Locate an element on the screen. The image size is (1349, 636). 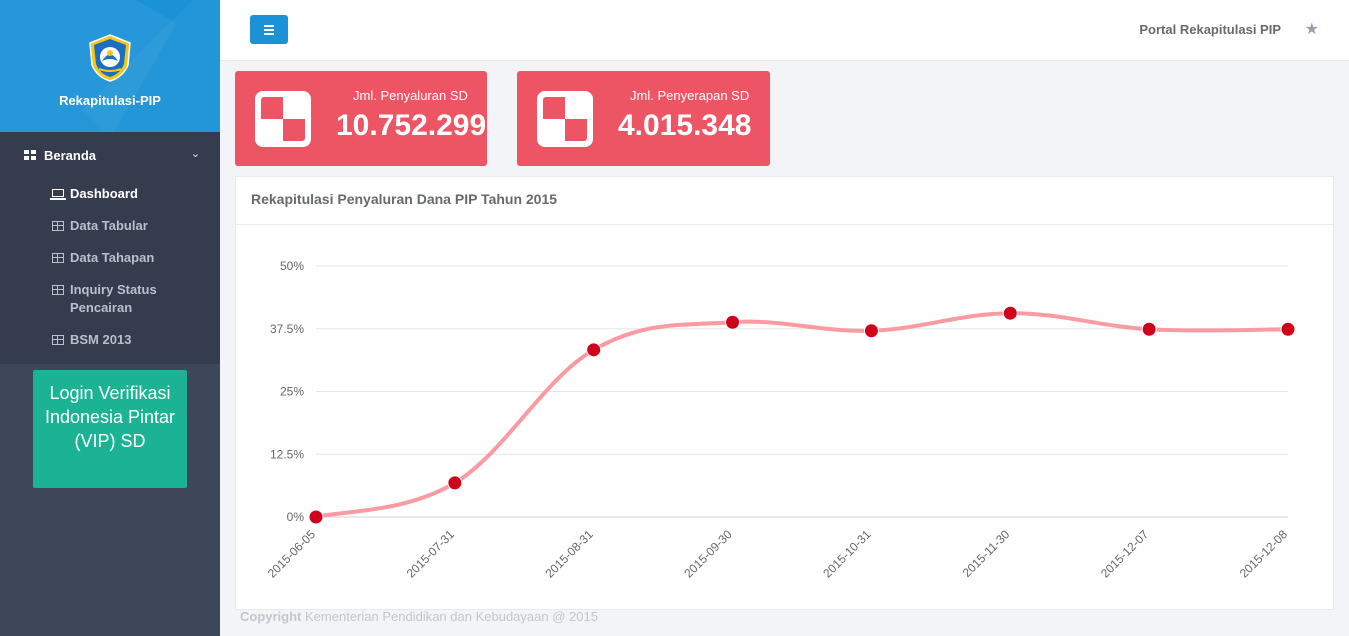
laptop-icon is located at coordinates (58, 194).